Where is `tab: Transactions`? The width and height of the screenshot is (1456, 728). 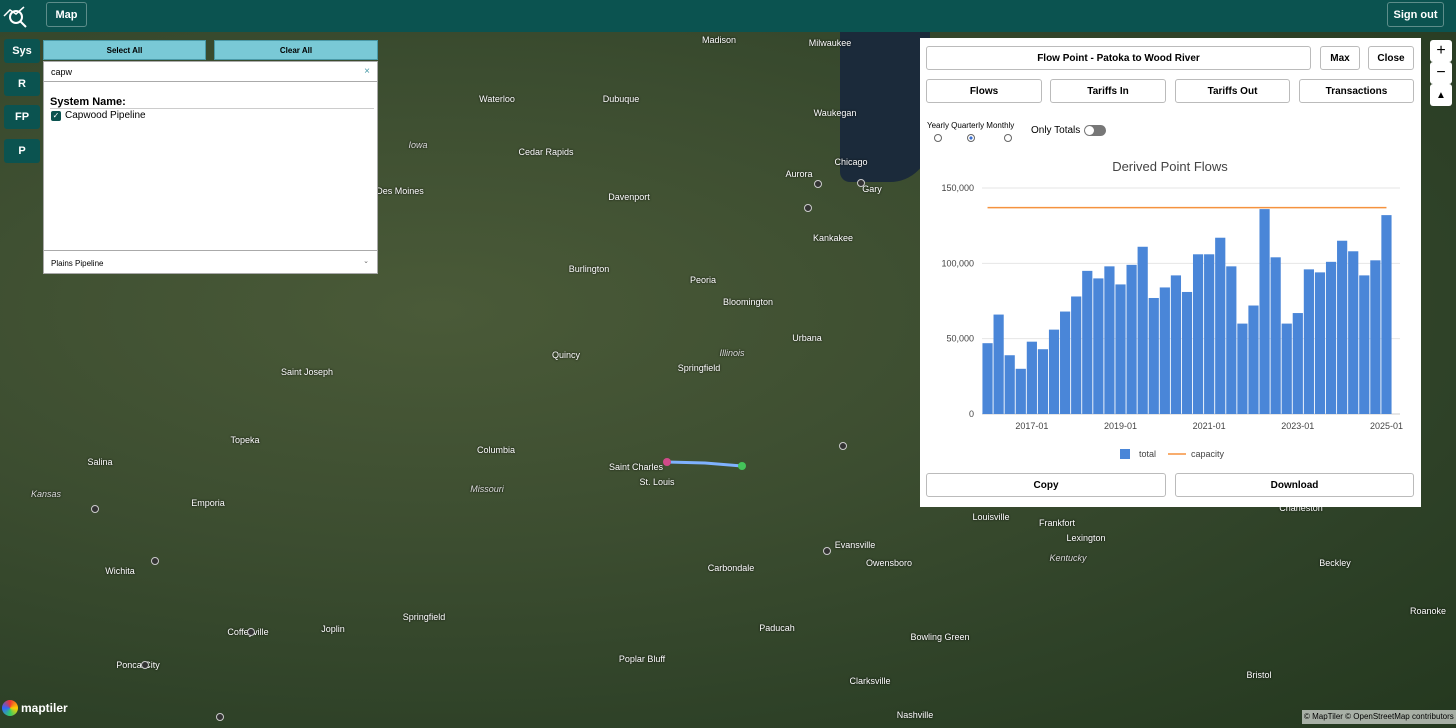 tab: Transactions is located at coordinates (1356, 91).